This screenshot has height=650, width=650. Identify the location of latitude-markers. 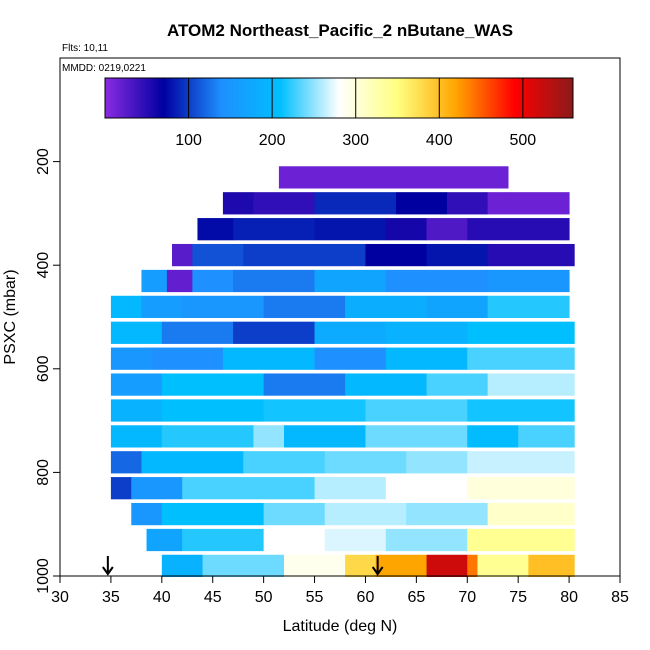
(243, 566).